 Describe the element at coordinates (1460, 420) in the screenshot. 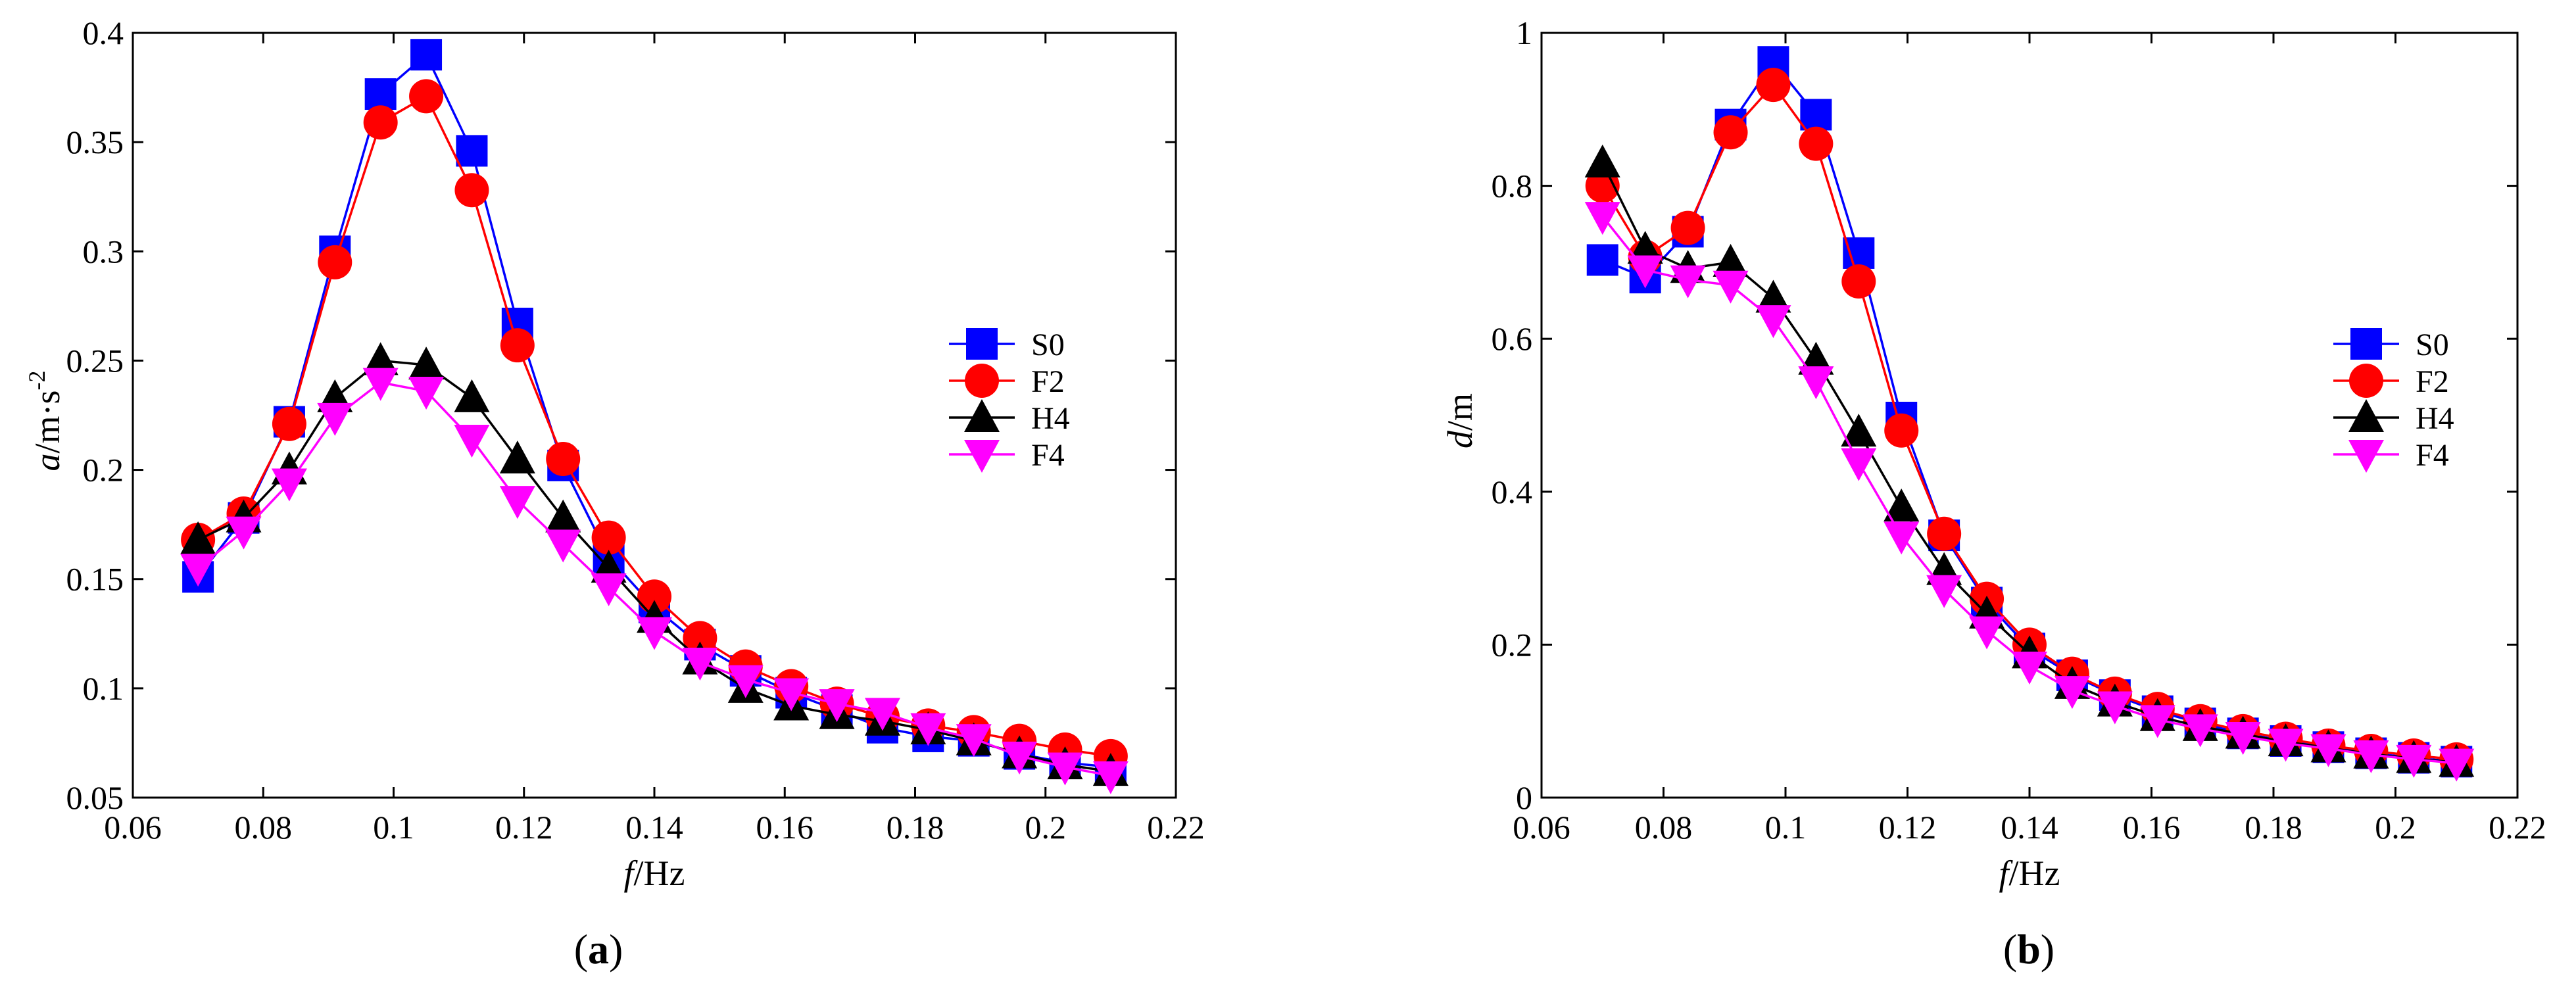

I see `y-axis-label: d/m` at that location.